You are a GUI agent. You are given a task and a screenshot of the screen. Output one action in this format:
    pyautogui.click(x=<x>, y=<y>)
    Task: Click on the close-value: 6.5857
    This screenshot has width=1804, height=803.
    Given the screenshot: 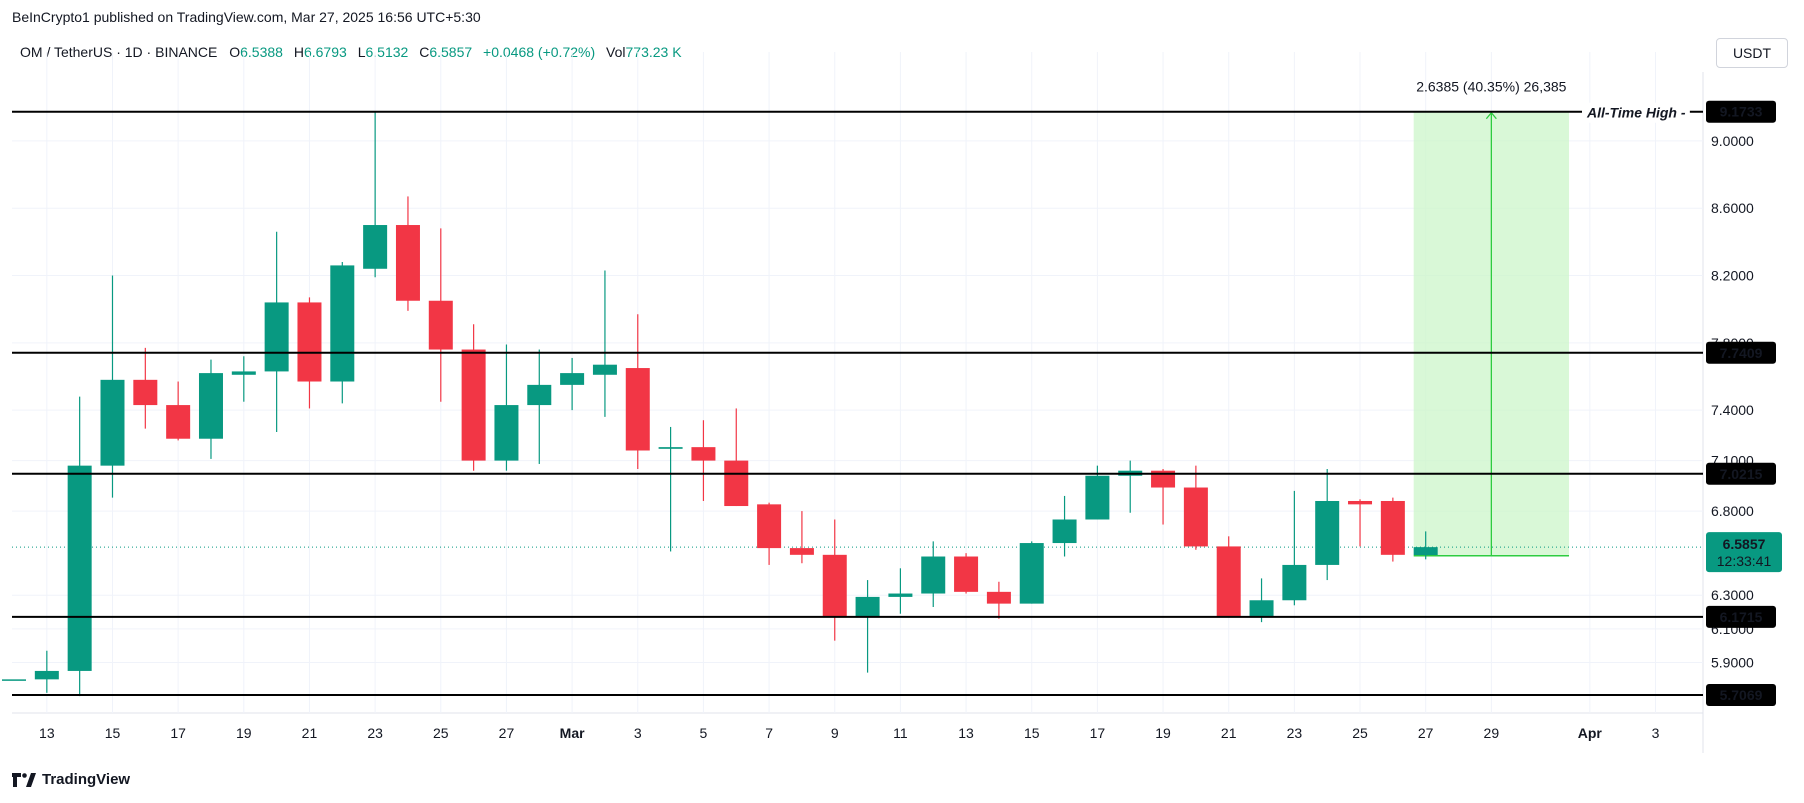 What is the action you would take?
    pyautogui.click(x=451, y=52)
    